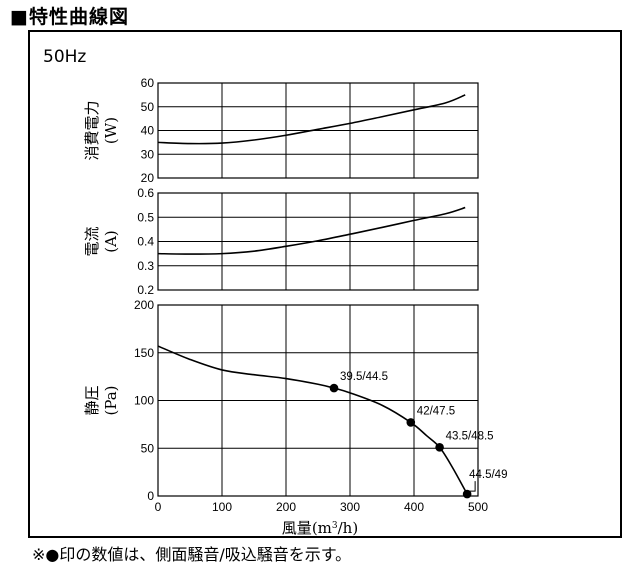  I want to click on series-line-current, so click(311, 230).